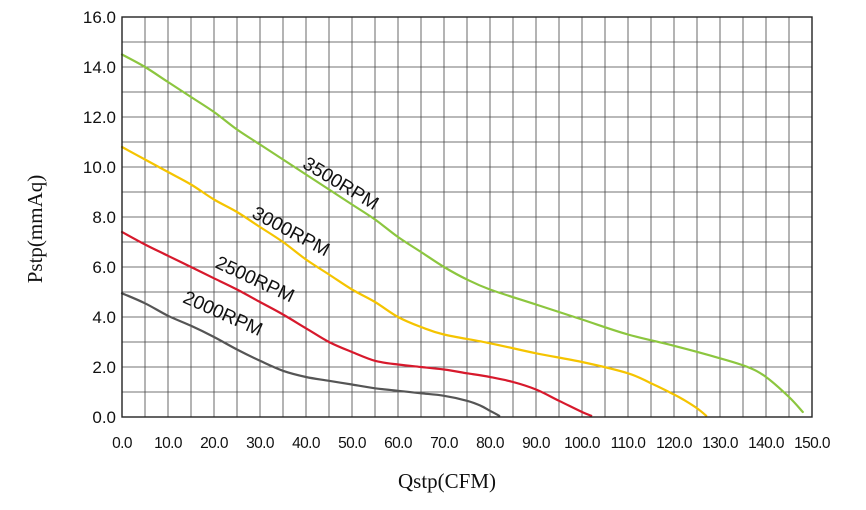  What do you see at coordinates (398, 443) in the screenshot?
I see `x-tick-label: 60.0` at bounding box center [398, 443].